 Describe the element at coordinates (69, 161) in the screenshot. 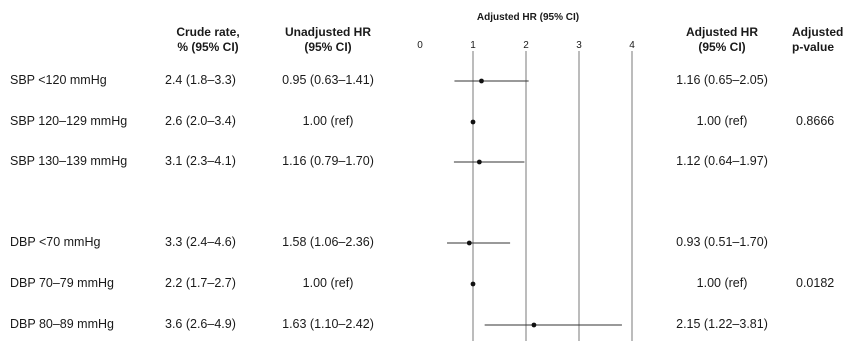

I see `row-label: SBP 130–139 mmHg` at that location.